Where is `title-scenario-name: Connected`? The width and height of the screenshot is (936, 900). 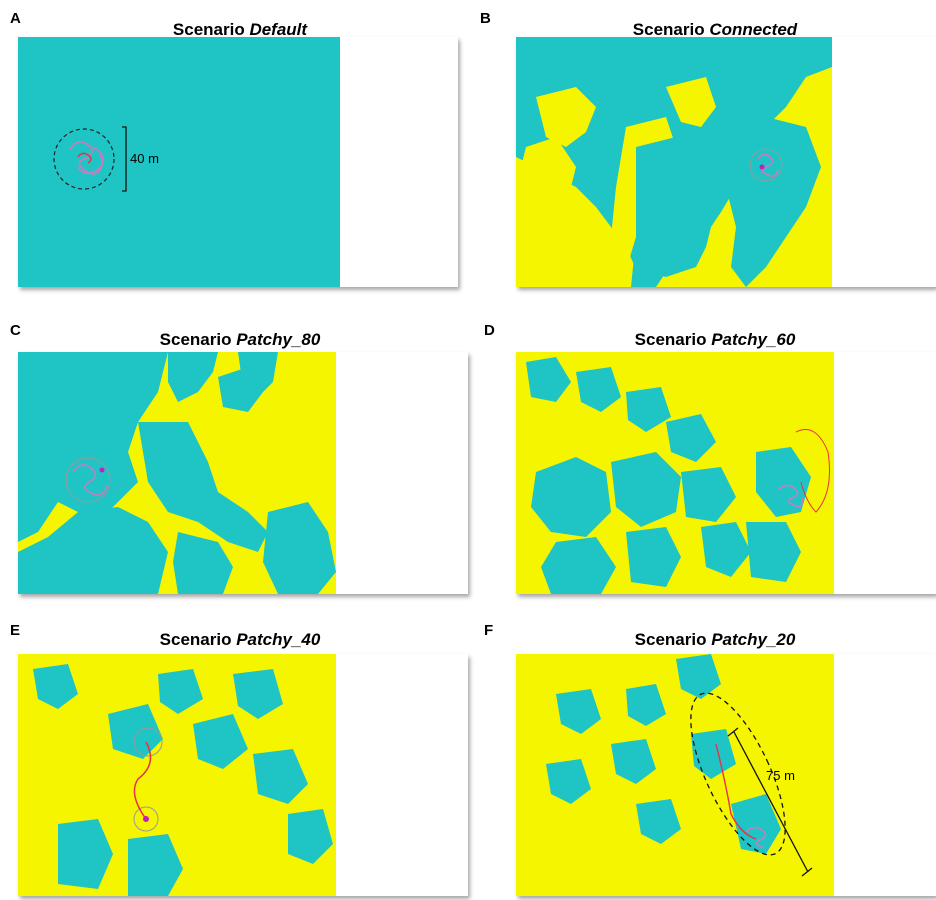
title-scenario-name: Connected is located at coordinates (753, 29).